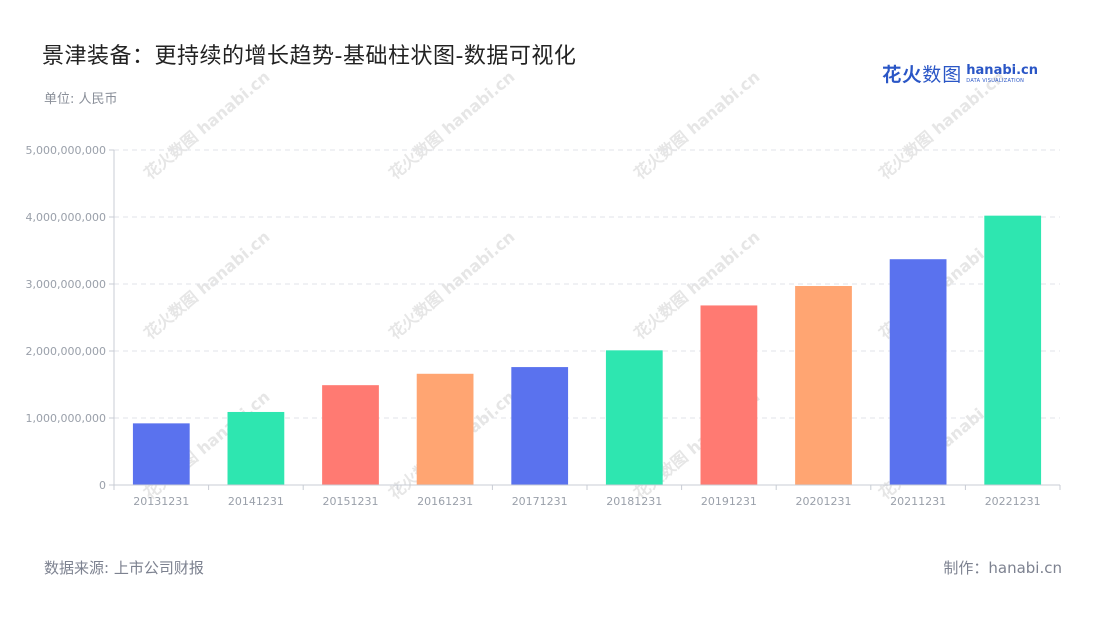 This screenshot has width=1100, height=620. I want to click on x-tick-label: 20131231, so click(161, 501).